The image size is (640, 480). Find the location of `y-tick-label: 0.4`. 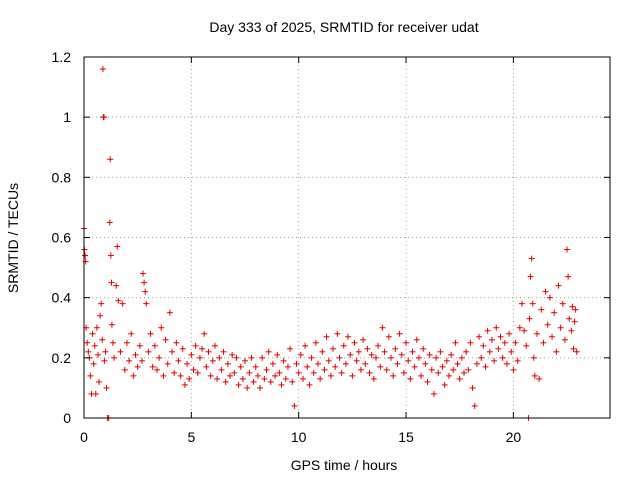

y-tick-label: 0.4 is located at coordinates (62, 298).